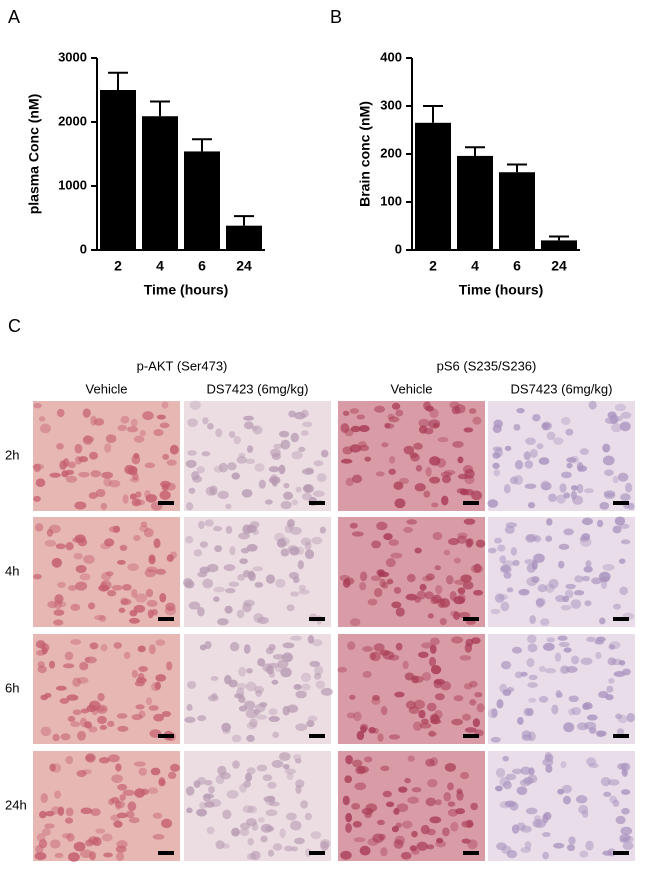  What do you see at coordinates (12, 687) in the screenshot?
I see `row-label: 6h` at bounding box center [12, 687].